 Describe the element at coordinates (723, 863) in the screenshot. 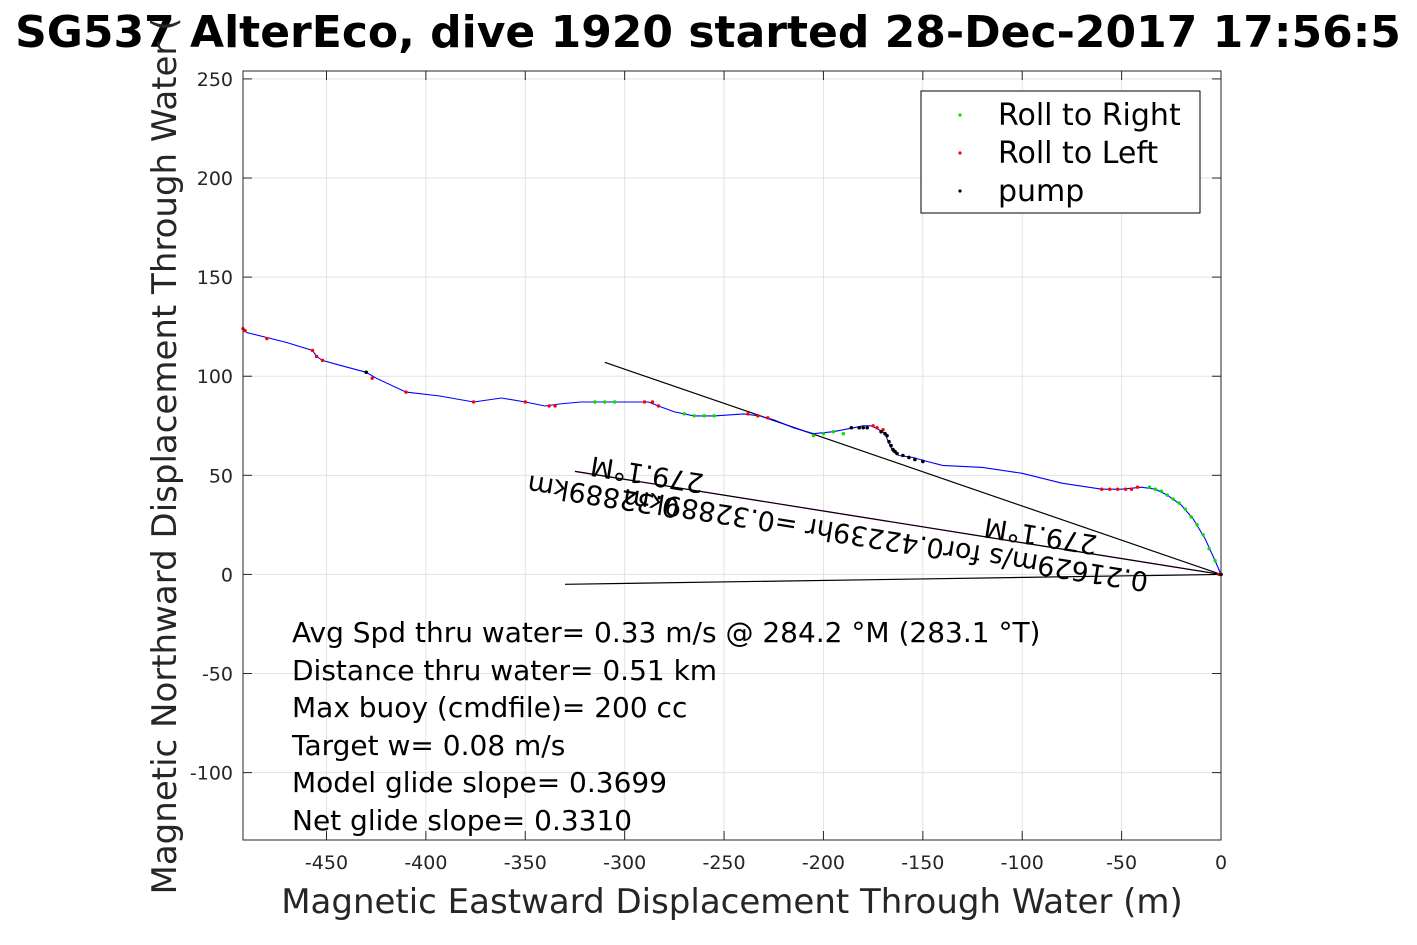

I see `x-tick-label: -250` at that location.